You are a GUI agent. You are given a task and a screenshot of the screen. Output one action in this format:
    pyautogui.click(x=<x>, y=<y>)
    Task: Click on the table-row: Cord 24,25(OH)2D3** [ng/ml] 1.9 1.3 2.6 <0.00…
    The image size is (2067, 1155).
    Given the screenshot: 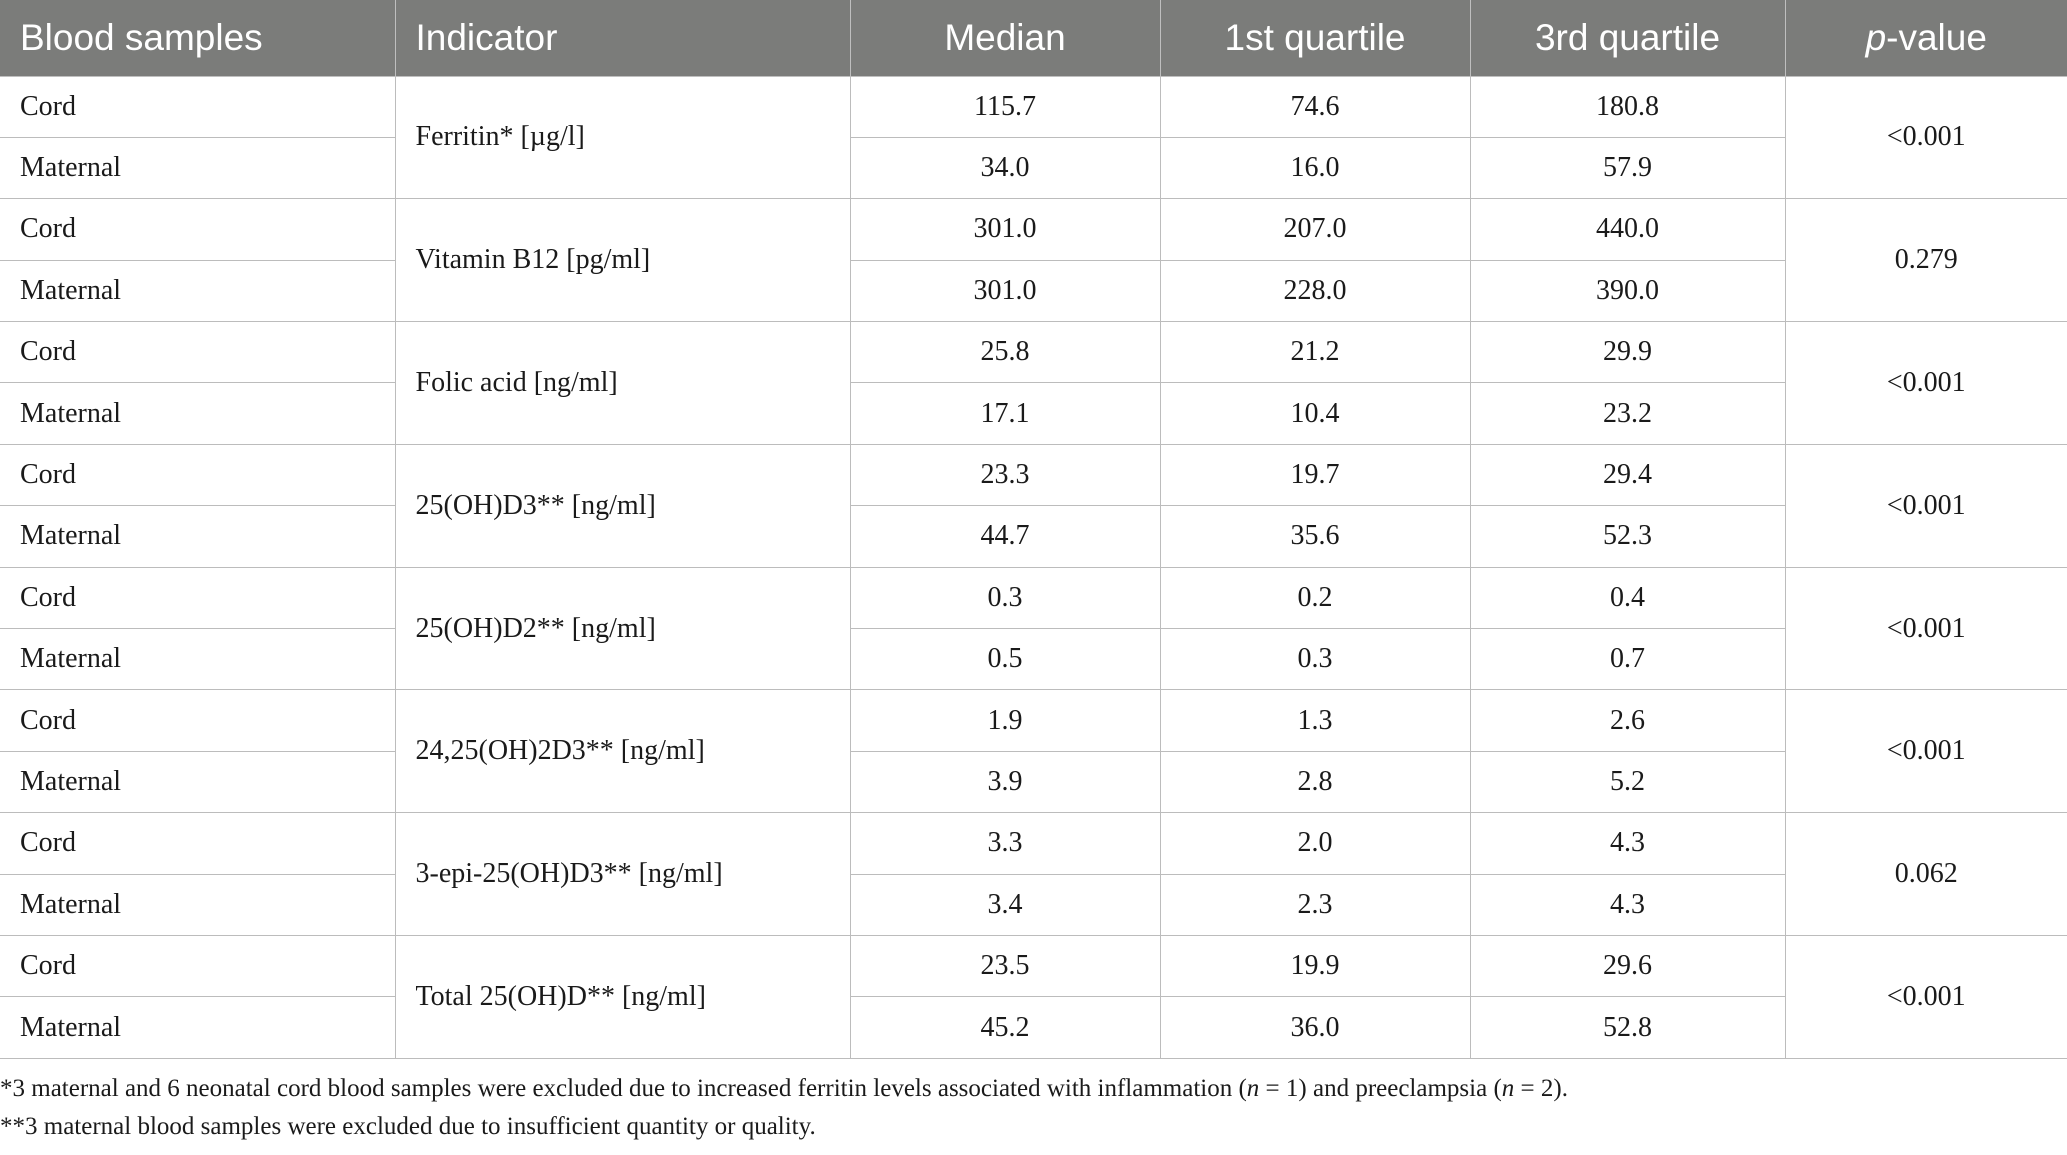 What is the action you would take?
    pyautogui.click(x=1033, y=751)
    